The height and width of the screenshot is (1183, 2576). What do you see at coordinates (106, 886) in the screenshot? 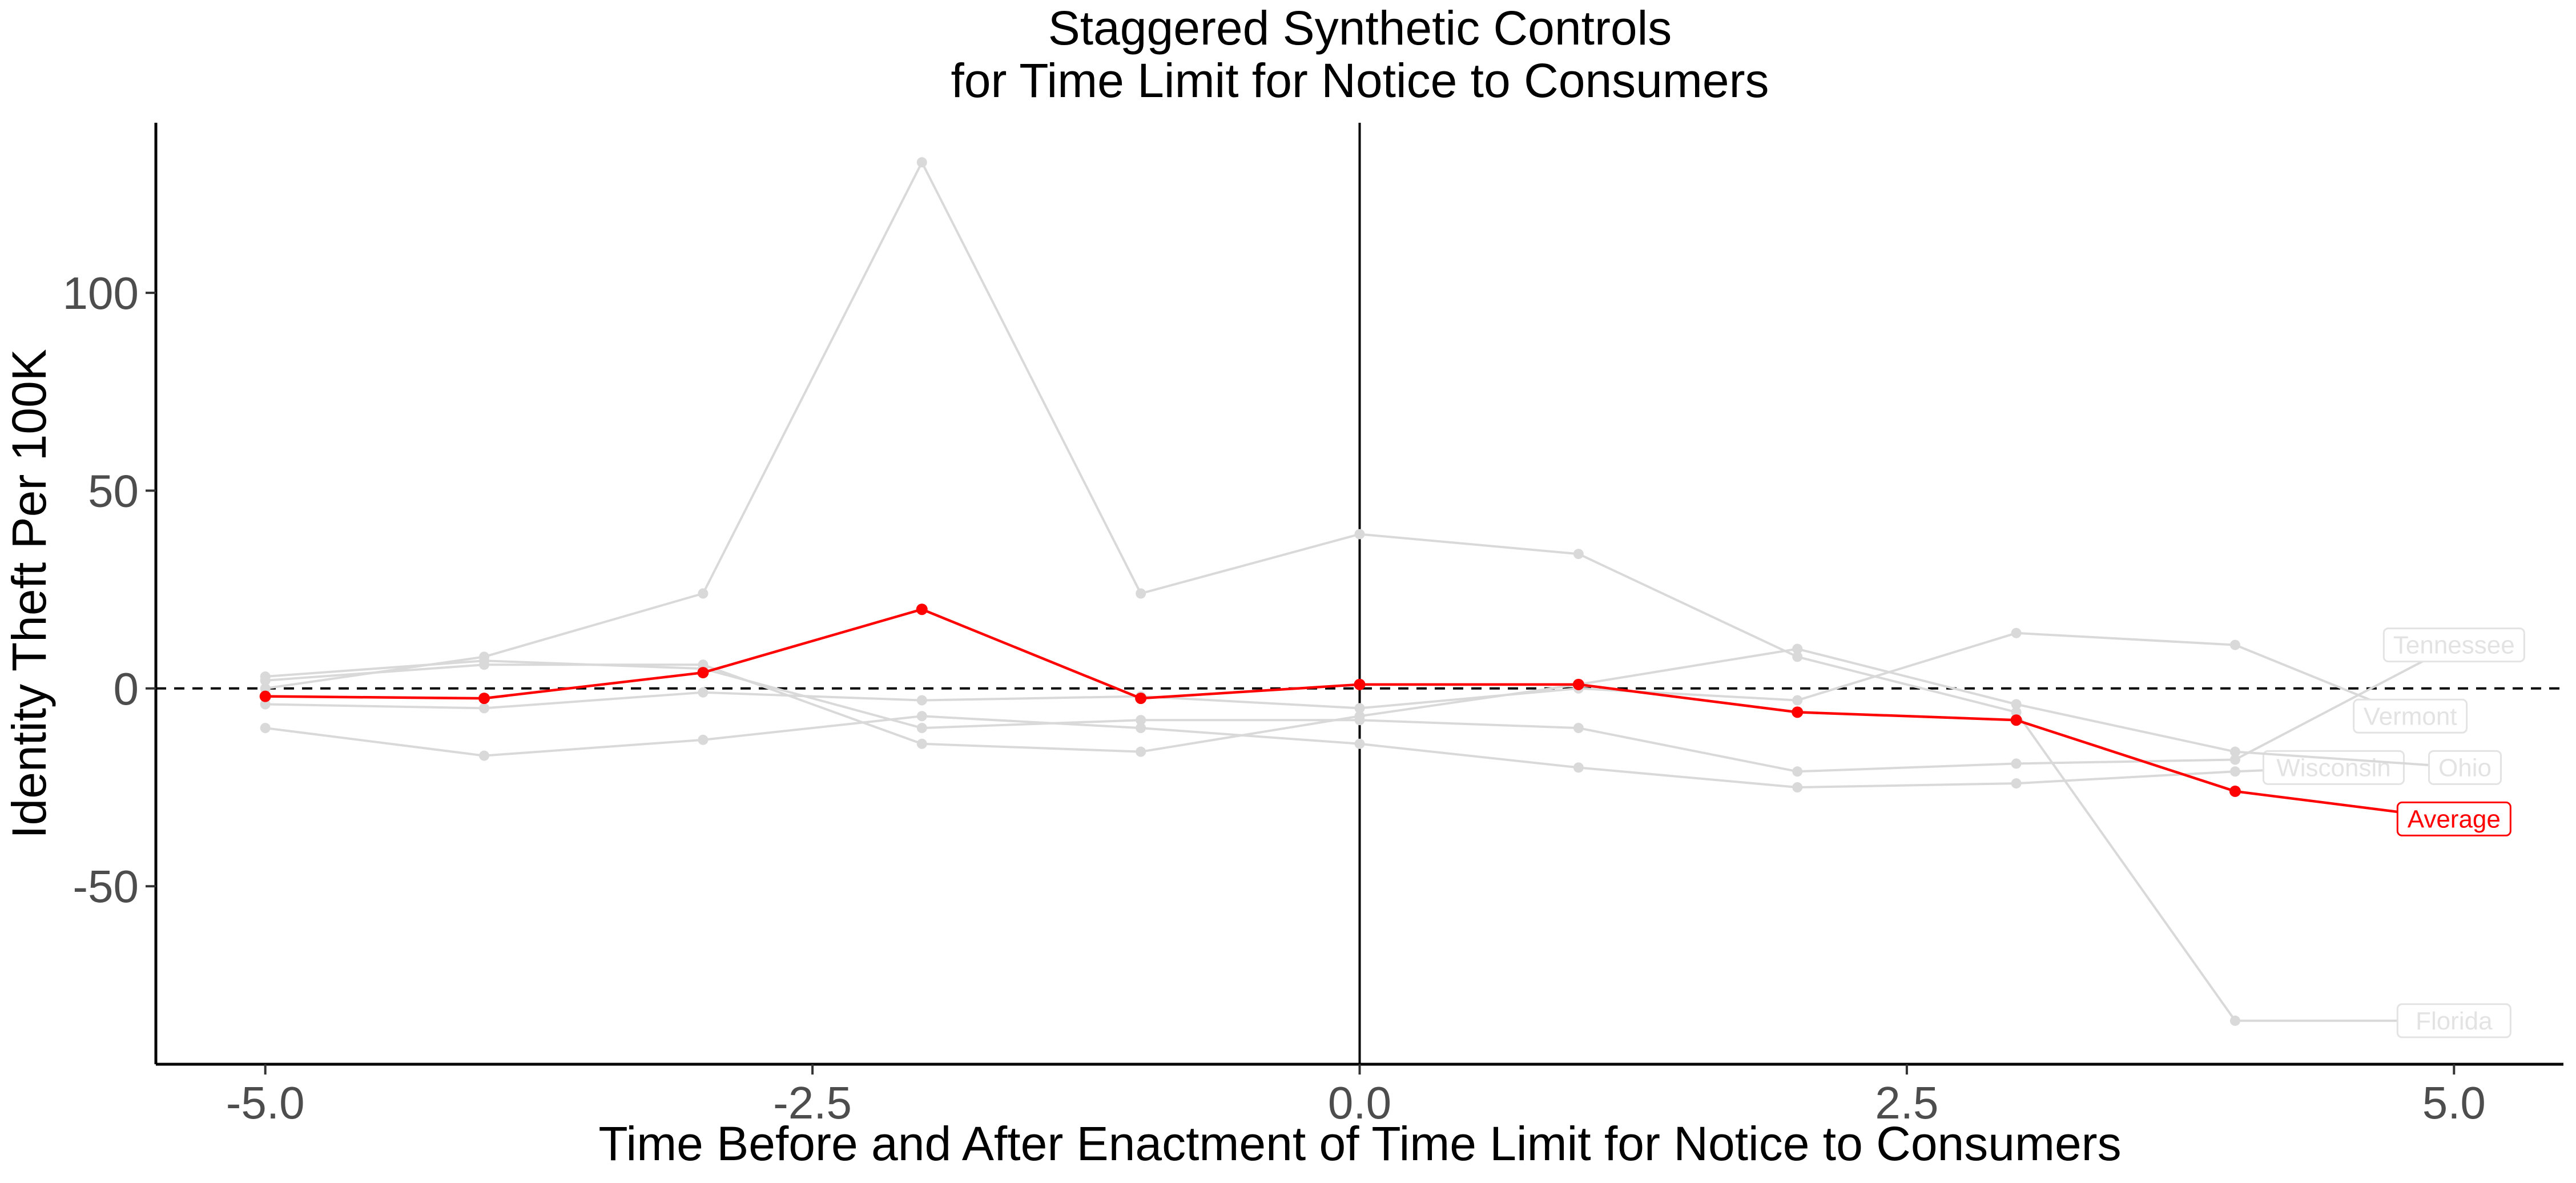
I see `y-tick-label: -50` at bounding box center [106, 886].